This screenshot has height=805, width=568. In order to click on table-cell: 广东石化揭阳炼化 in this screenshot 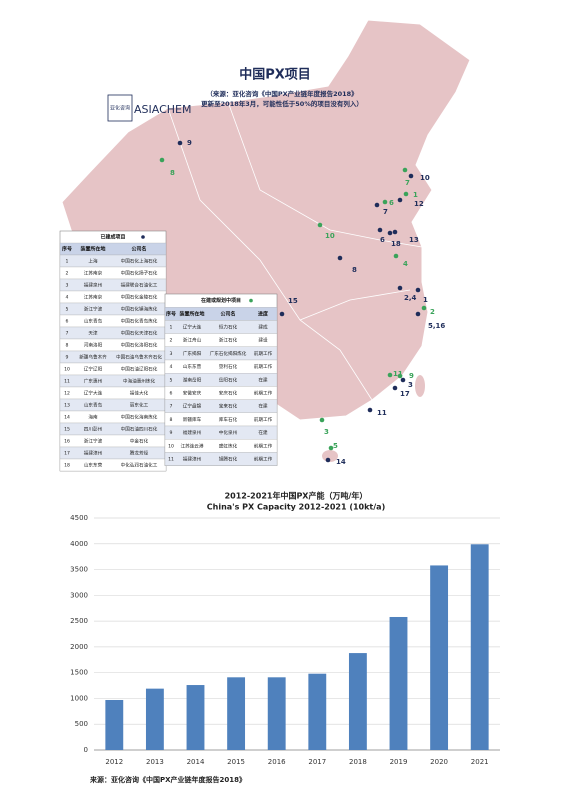, I will do `click(228, 353)`.